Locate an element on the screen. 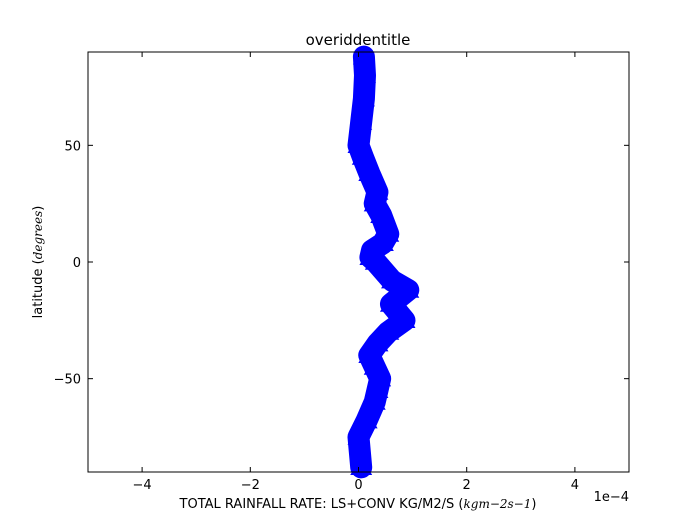  x-tick-label: −4 is located at coordinates (142, 485).